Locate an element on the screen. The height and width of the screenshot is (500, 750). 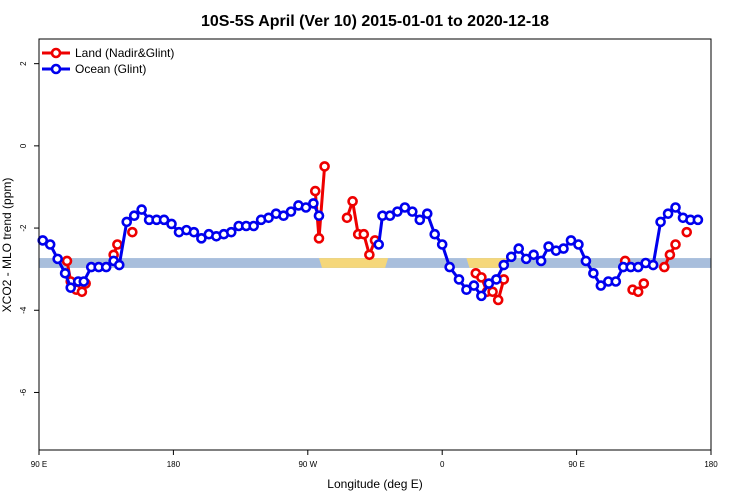
y-tick-label-0: 2 is located at coordinates (23, 63).